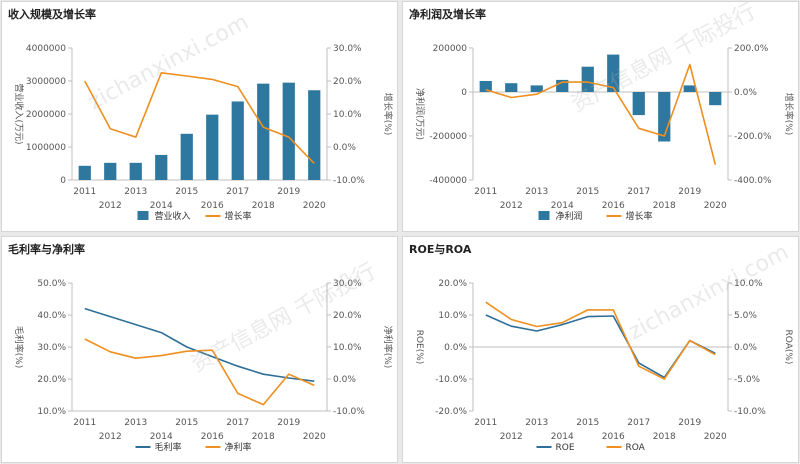  I want to click on left-tick-label: -400000, so click(448, 181).